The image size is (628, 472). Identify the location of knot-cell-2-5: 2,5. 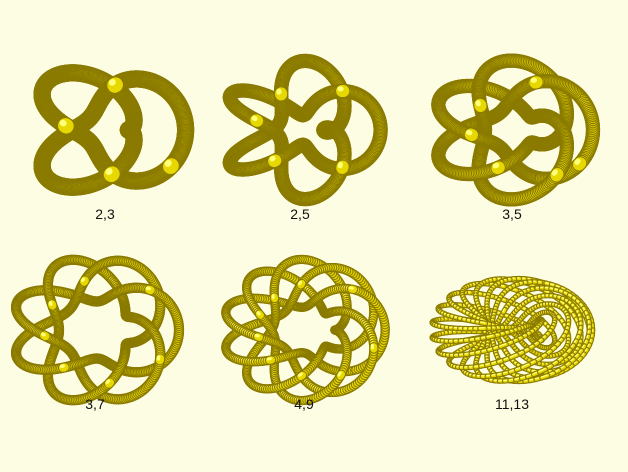
(300, 150).